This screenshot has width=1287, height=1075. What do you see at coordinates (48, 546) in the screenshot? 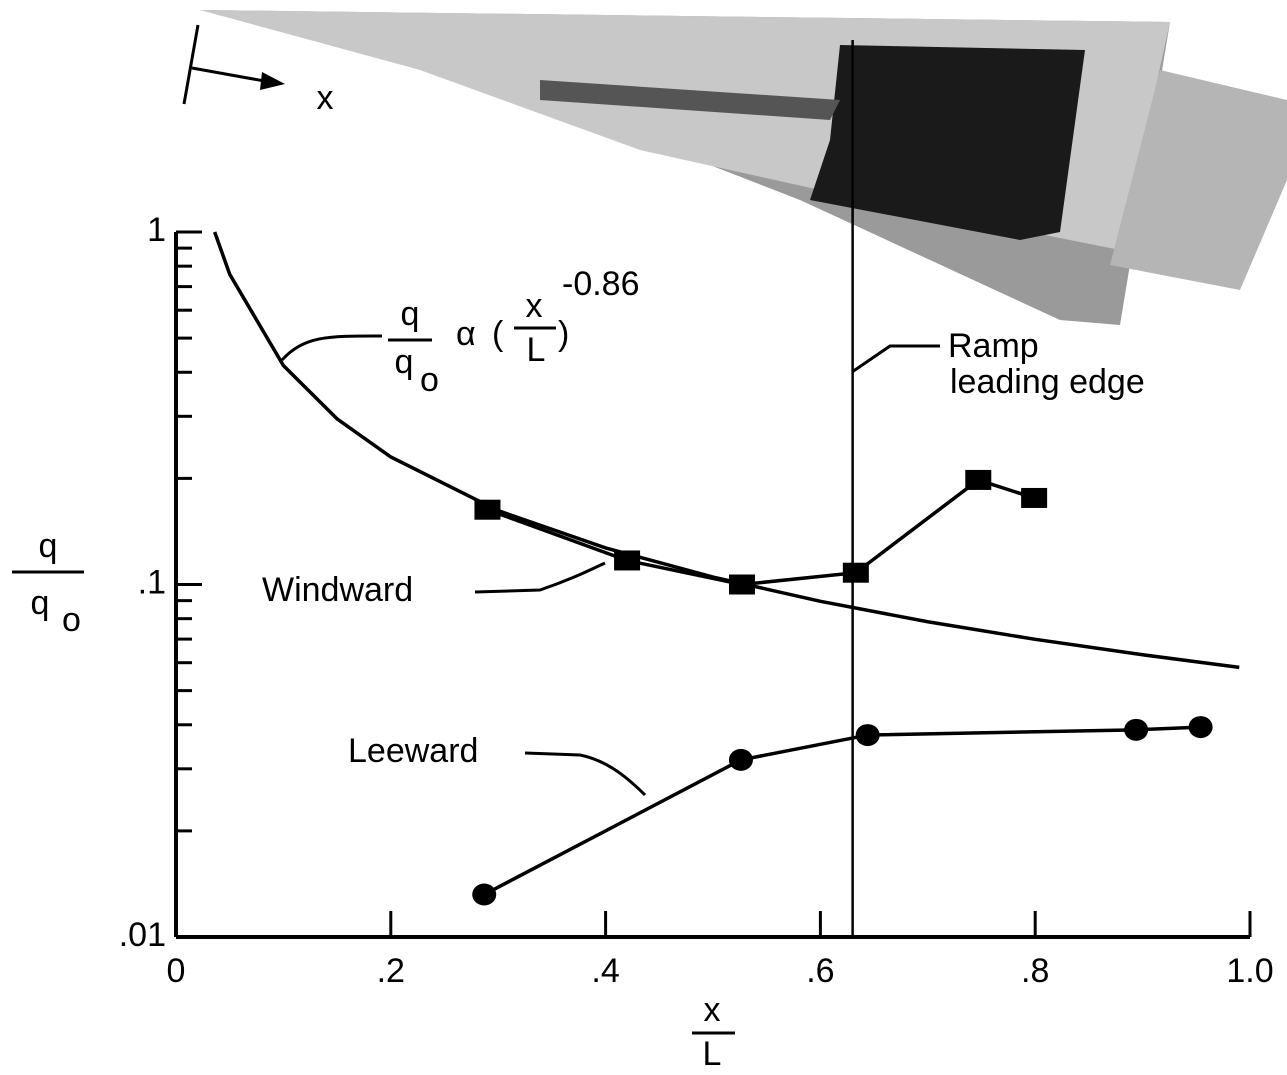
I see `y-label-num: q` at bounding box center [48, 546].